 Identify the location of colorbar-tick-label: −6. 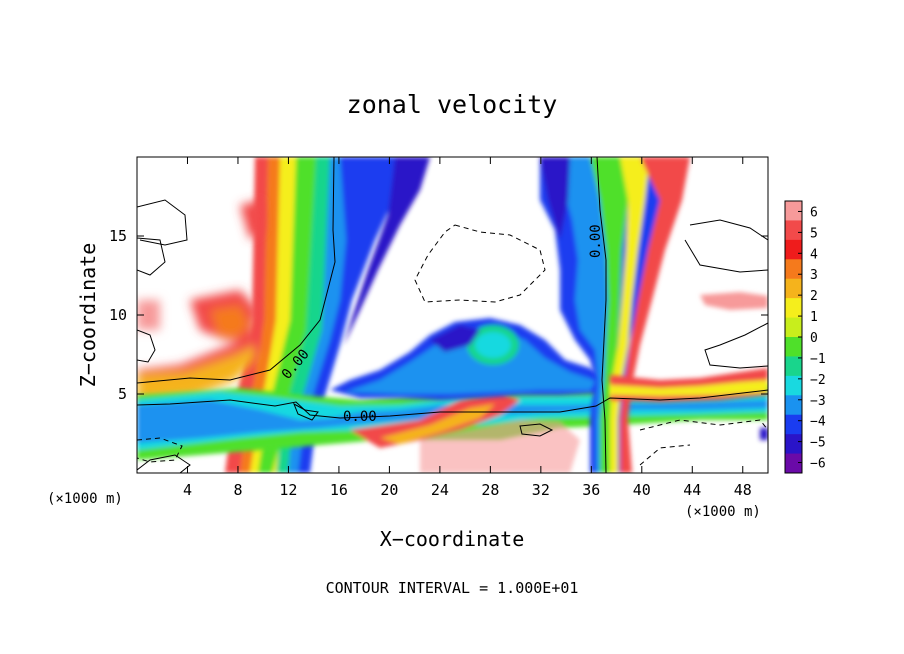
(818, 464).